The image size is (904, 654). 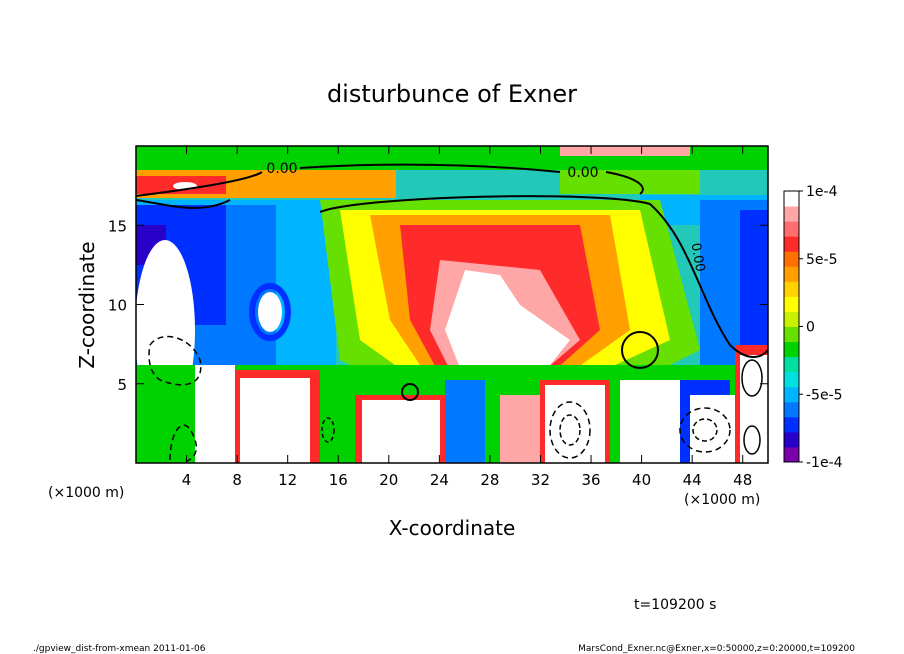 What do you see at coordinates (641, 480) in the screenshot?
I see `x-tick-label-9: 40` at bounding box center [641, 480].